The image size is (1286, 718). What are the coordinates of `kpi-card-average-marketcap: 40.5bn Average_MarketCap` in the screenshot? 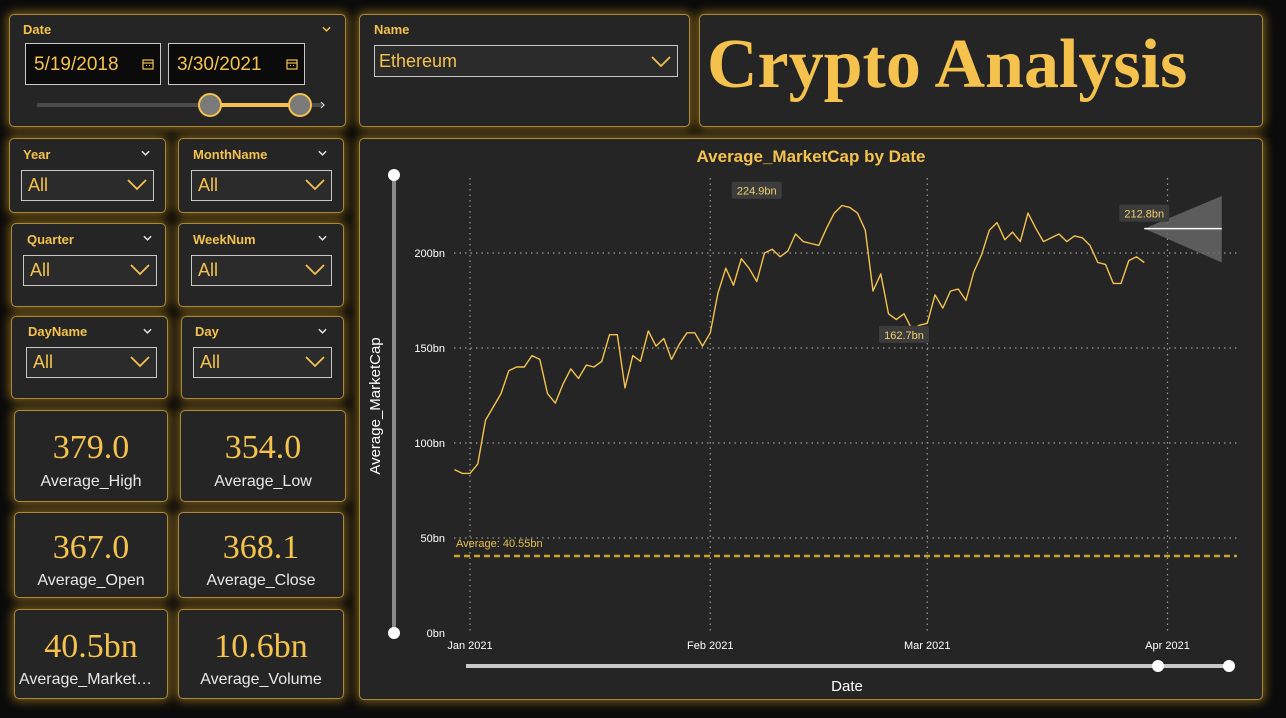 It's located at (91, 654).